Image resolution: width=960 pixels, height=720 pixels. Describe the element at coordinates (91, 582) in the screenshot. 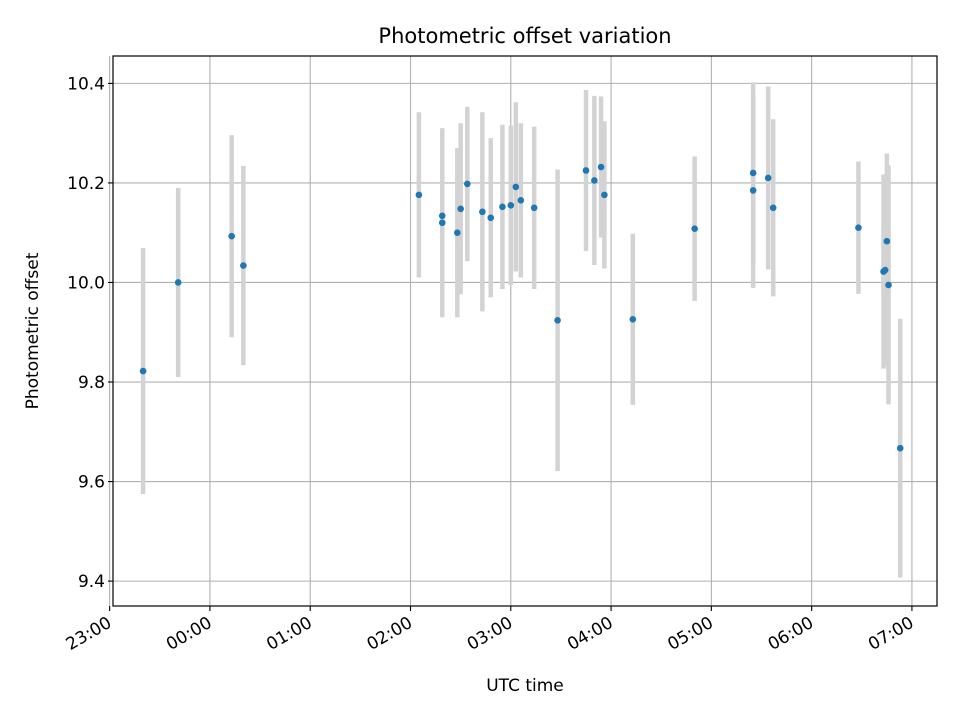

I see `y-tick-label: 9.4` at that location.